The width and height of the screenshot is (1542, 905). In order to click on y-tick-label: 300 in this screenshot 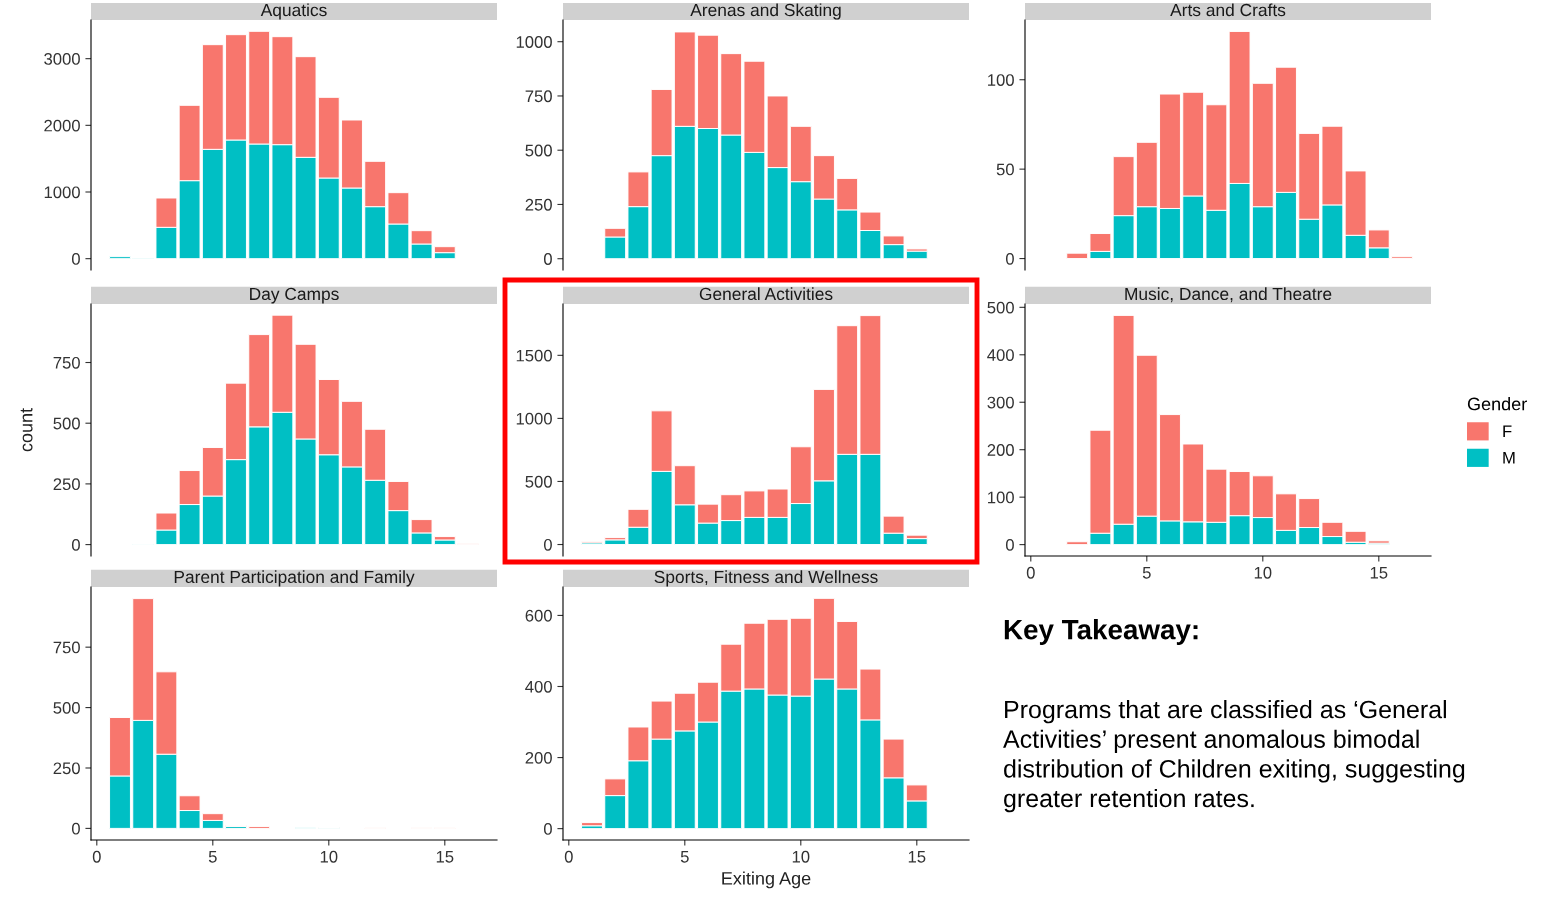, I will do `click(1000, 402)`.